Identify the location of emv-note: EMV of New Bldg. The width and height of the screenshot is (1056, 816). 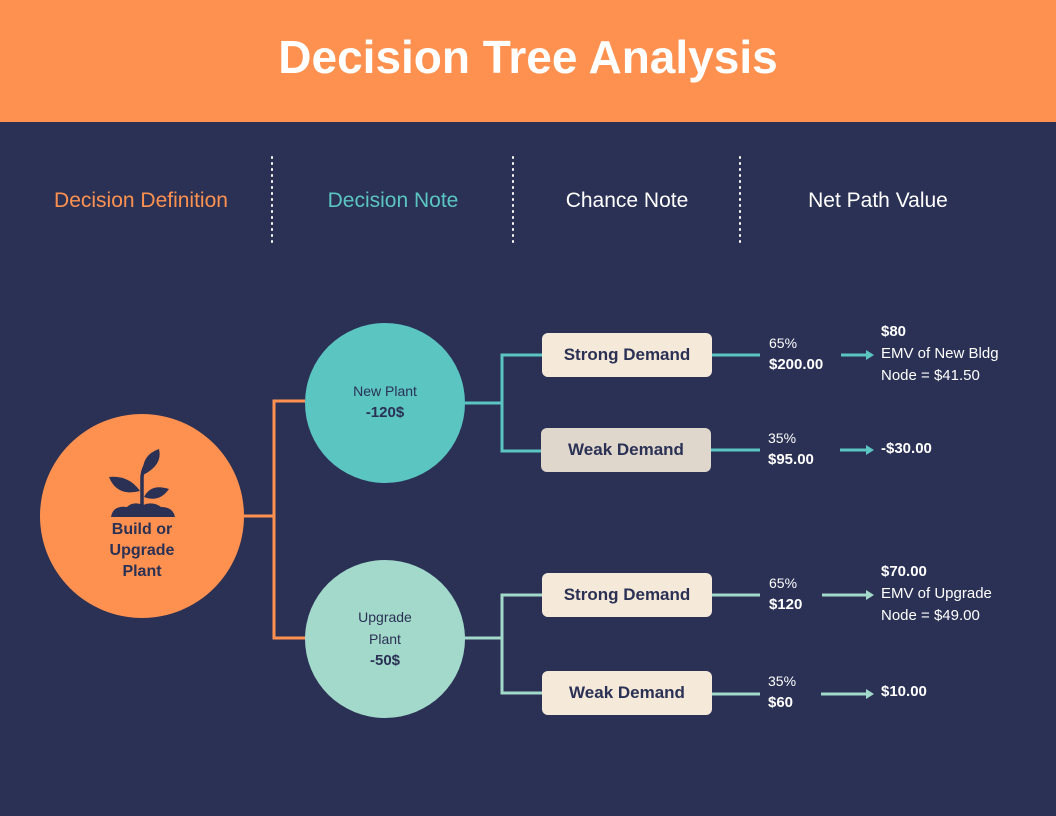
(940, 353).